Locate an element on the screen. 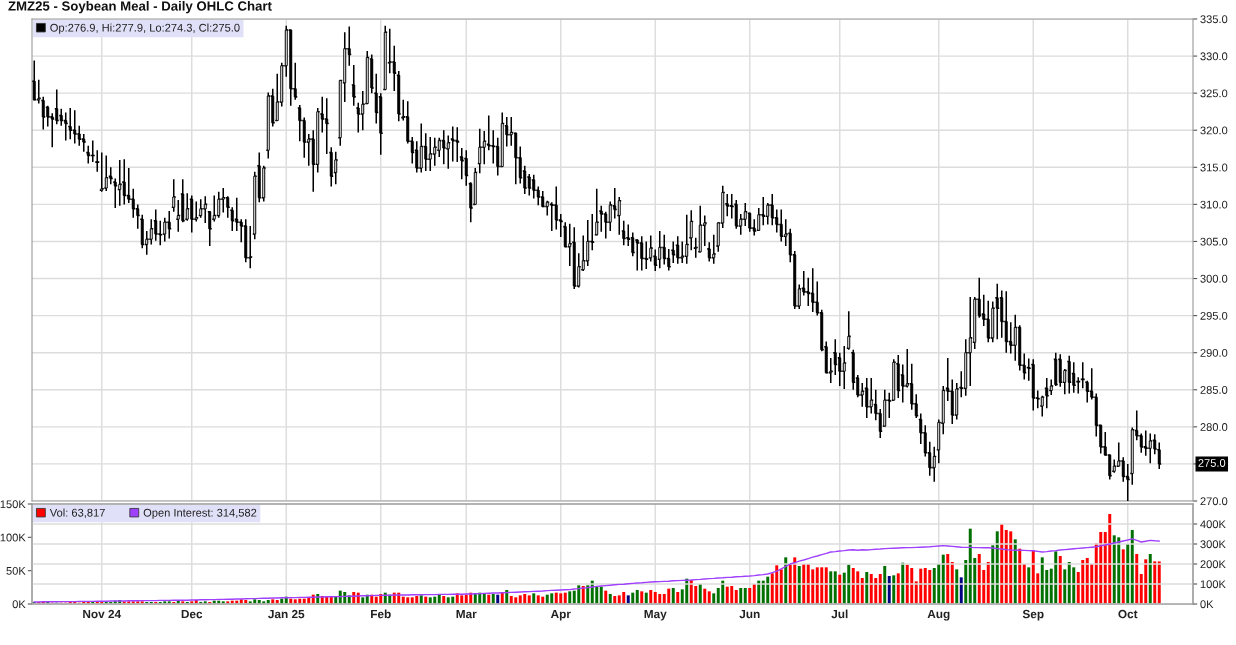  x-tick-label: Oct is located at coordinates (1128, 614).